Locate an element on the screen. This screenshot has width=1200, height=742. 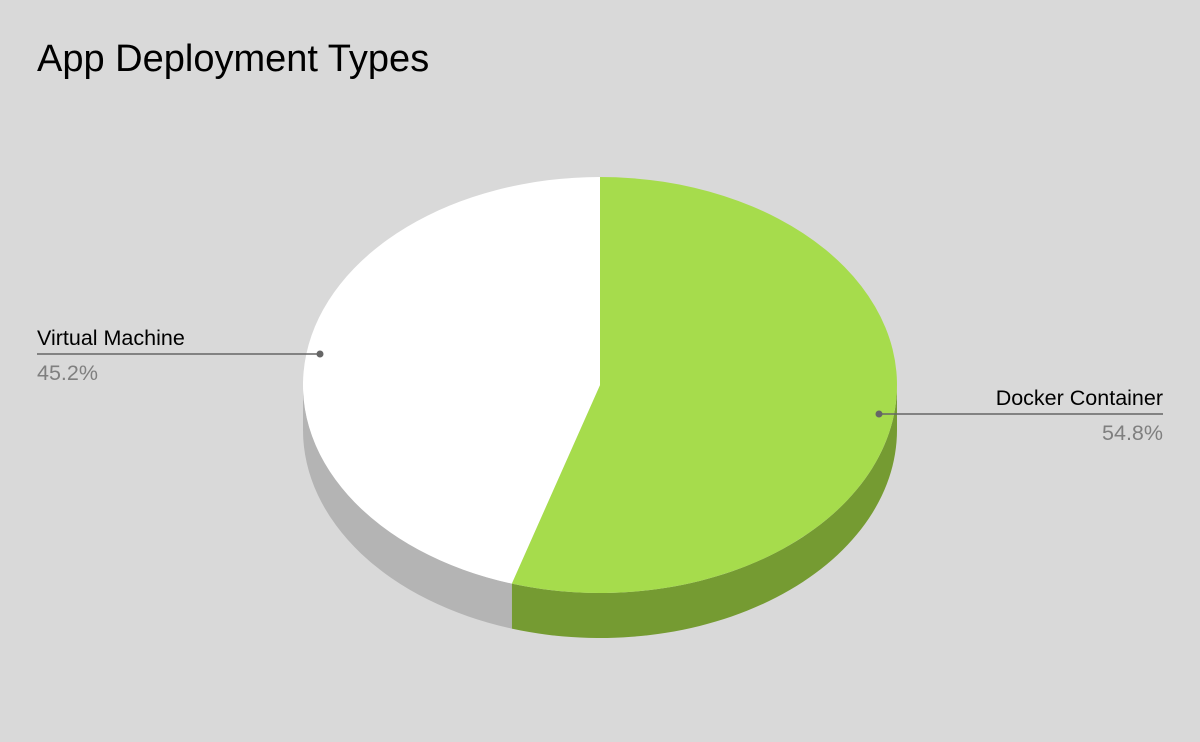
slice-percent-1: 45.2% is located at coordinates (67, 373).